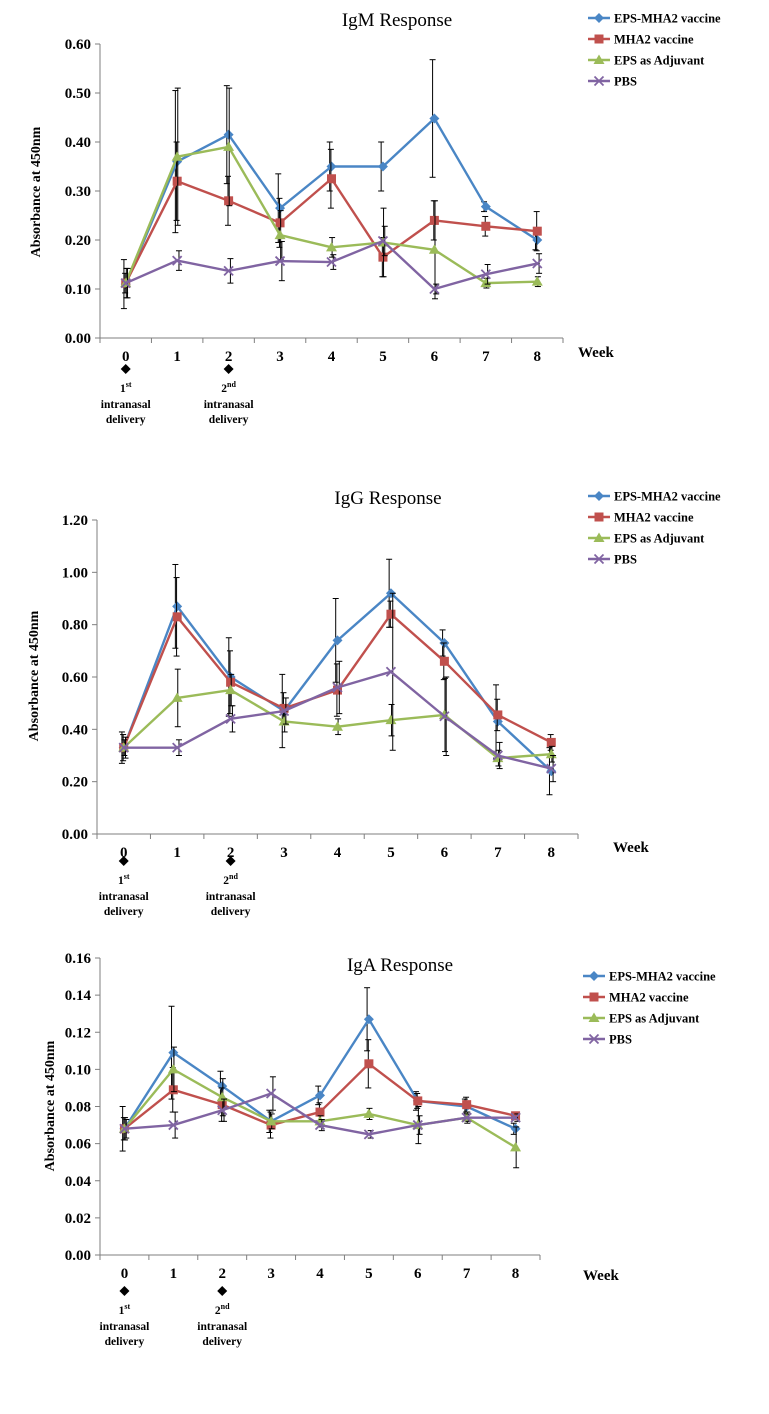 The image size is (769, 1414). I want to click on y-tick-label: 0.12, so click(78, 1033).